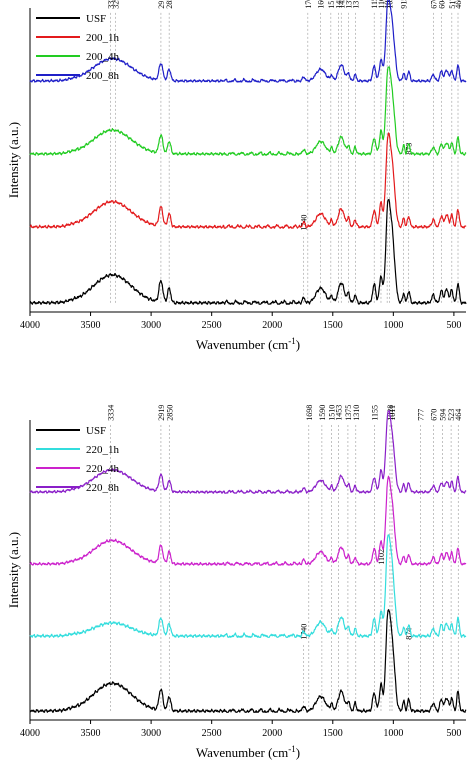 The image size is (474, 774). I want to click on peak-label-2851: 2851, so click(169, 4).